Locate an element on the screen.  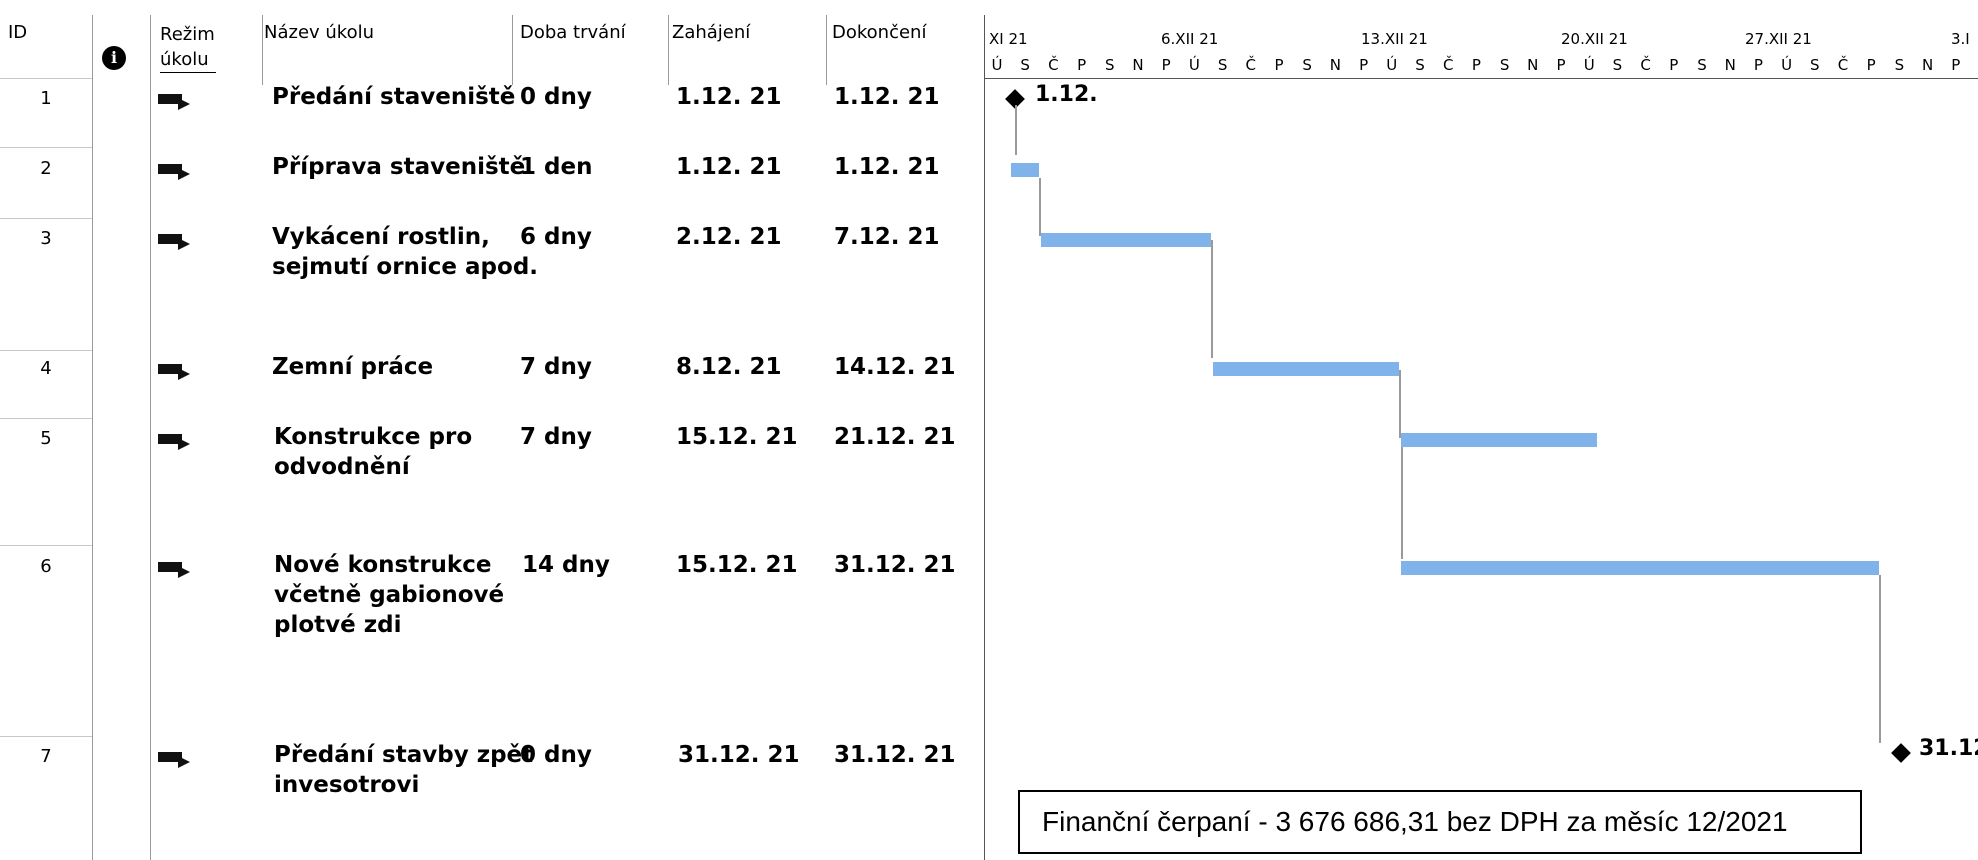
task-id: 1 is located at coordinates (46, 98).